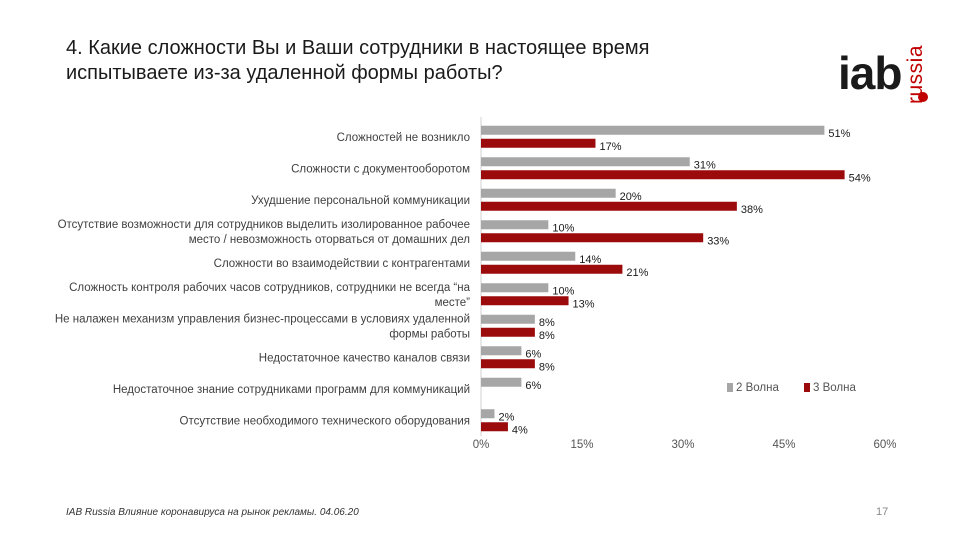 This screenshot has width=955, height=534. What do you see at coordinates (705, 165) in the screenshot?
I see `data-label: 31%` at bounding box center [705, 165].